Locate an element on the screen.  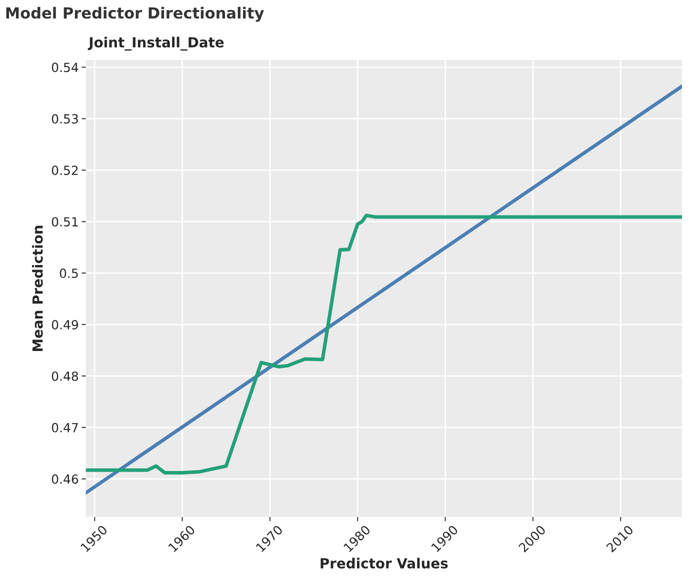
y-tick-label: 0.54 is located at coordinates (65, 67).